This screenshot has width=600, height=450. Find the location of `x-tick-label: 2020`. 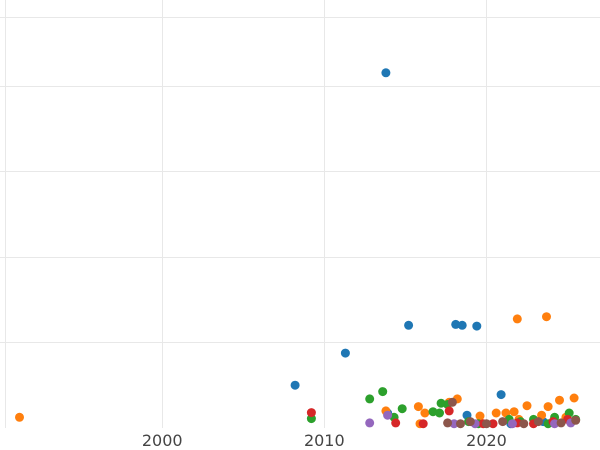

x-tick-label: 2020 is located at coordinates (486, 440).